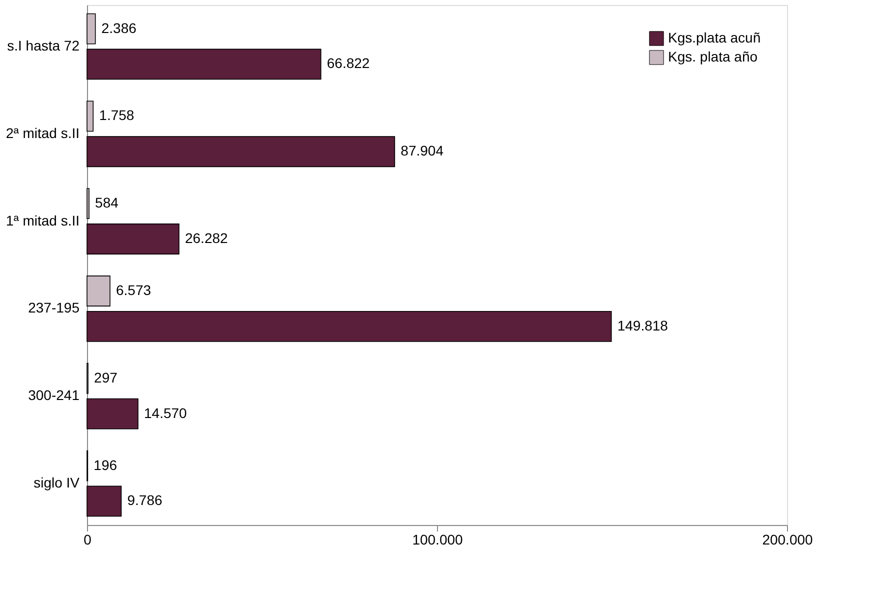 Image resolution: width=886 pixels, height=613 pixels. I want to click on y-tick-label: 300-241, so click(54, 395).